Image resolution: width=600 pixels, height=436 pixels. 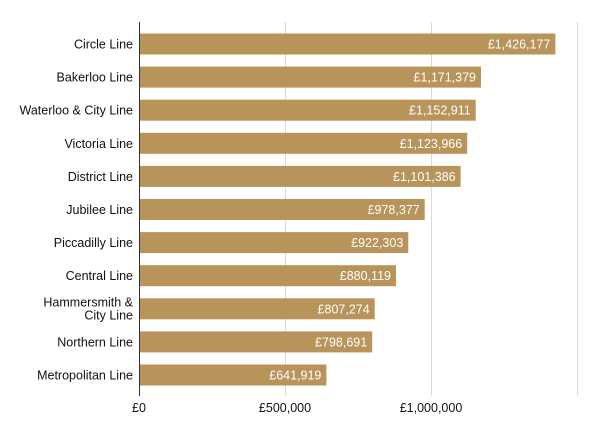 I want to click on category-label-2: Waterloo & City Line, so click(x=77, y=111).